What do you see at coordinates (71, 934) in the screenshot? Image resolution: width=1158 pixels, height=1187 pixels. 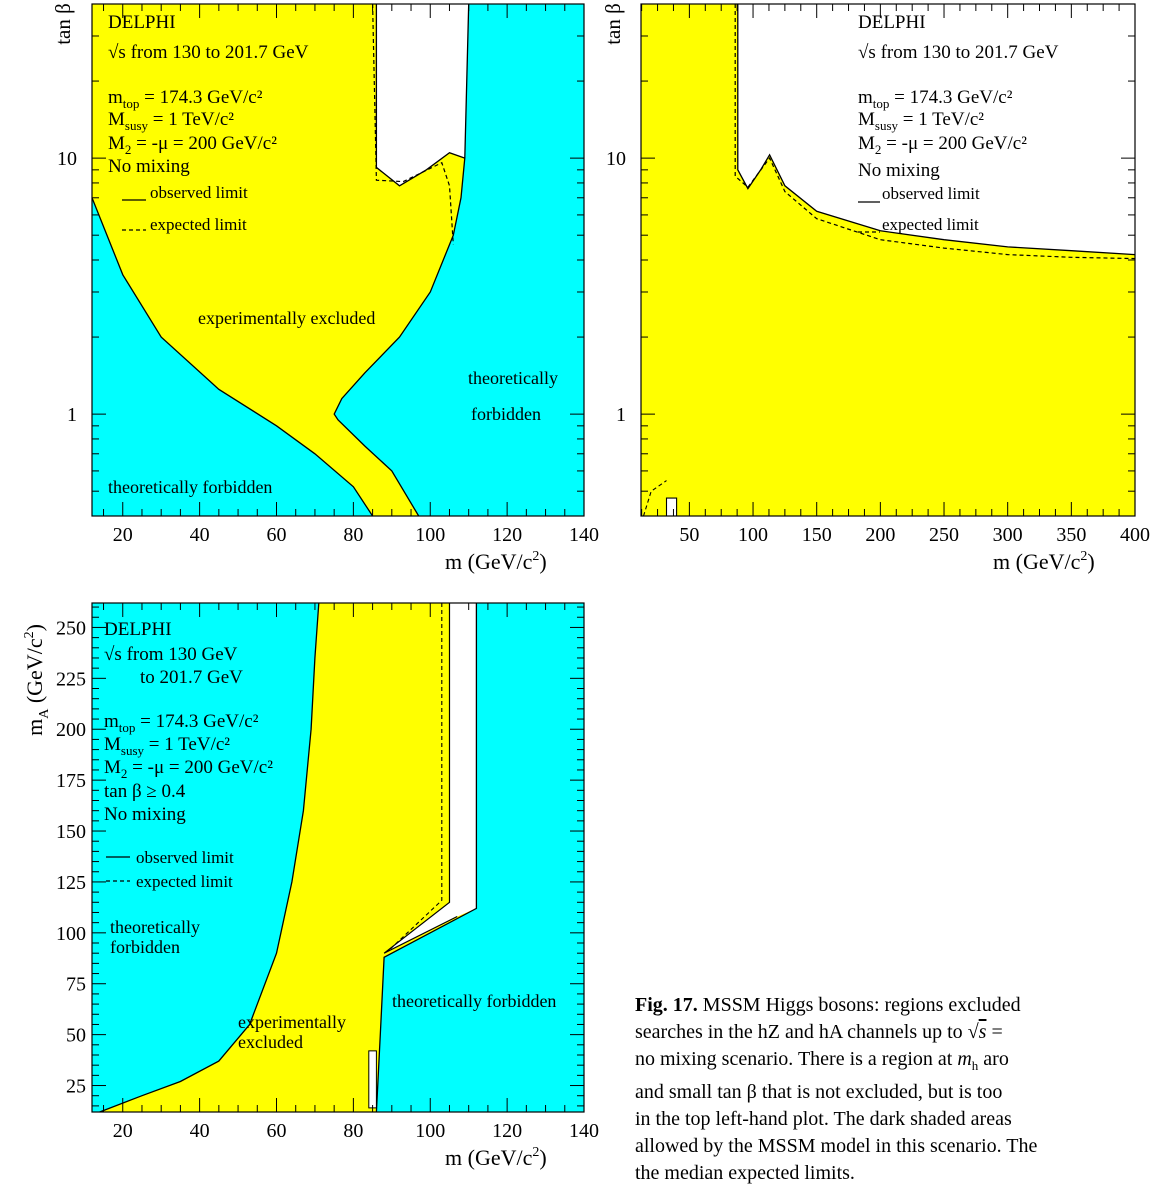 I see `y-tick-label: 100` at bounding box center [71, 934].